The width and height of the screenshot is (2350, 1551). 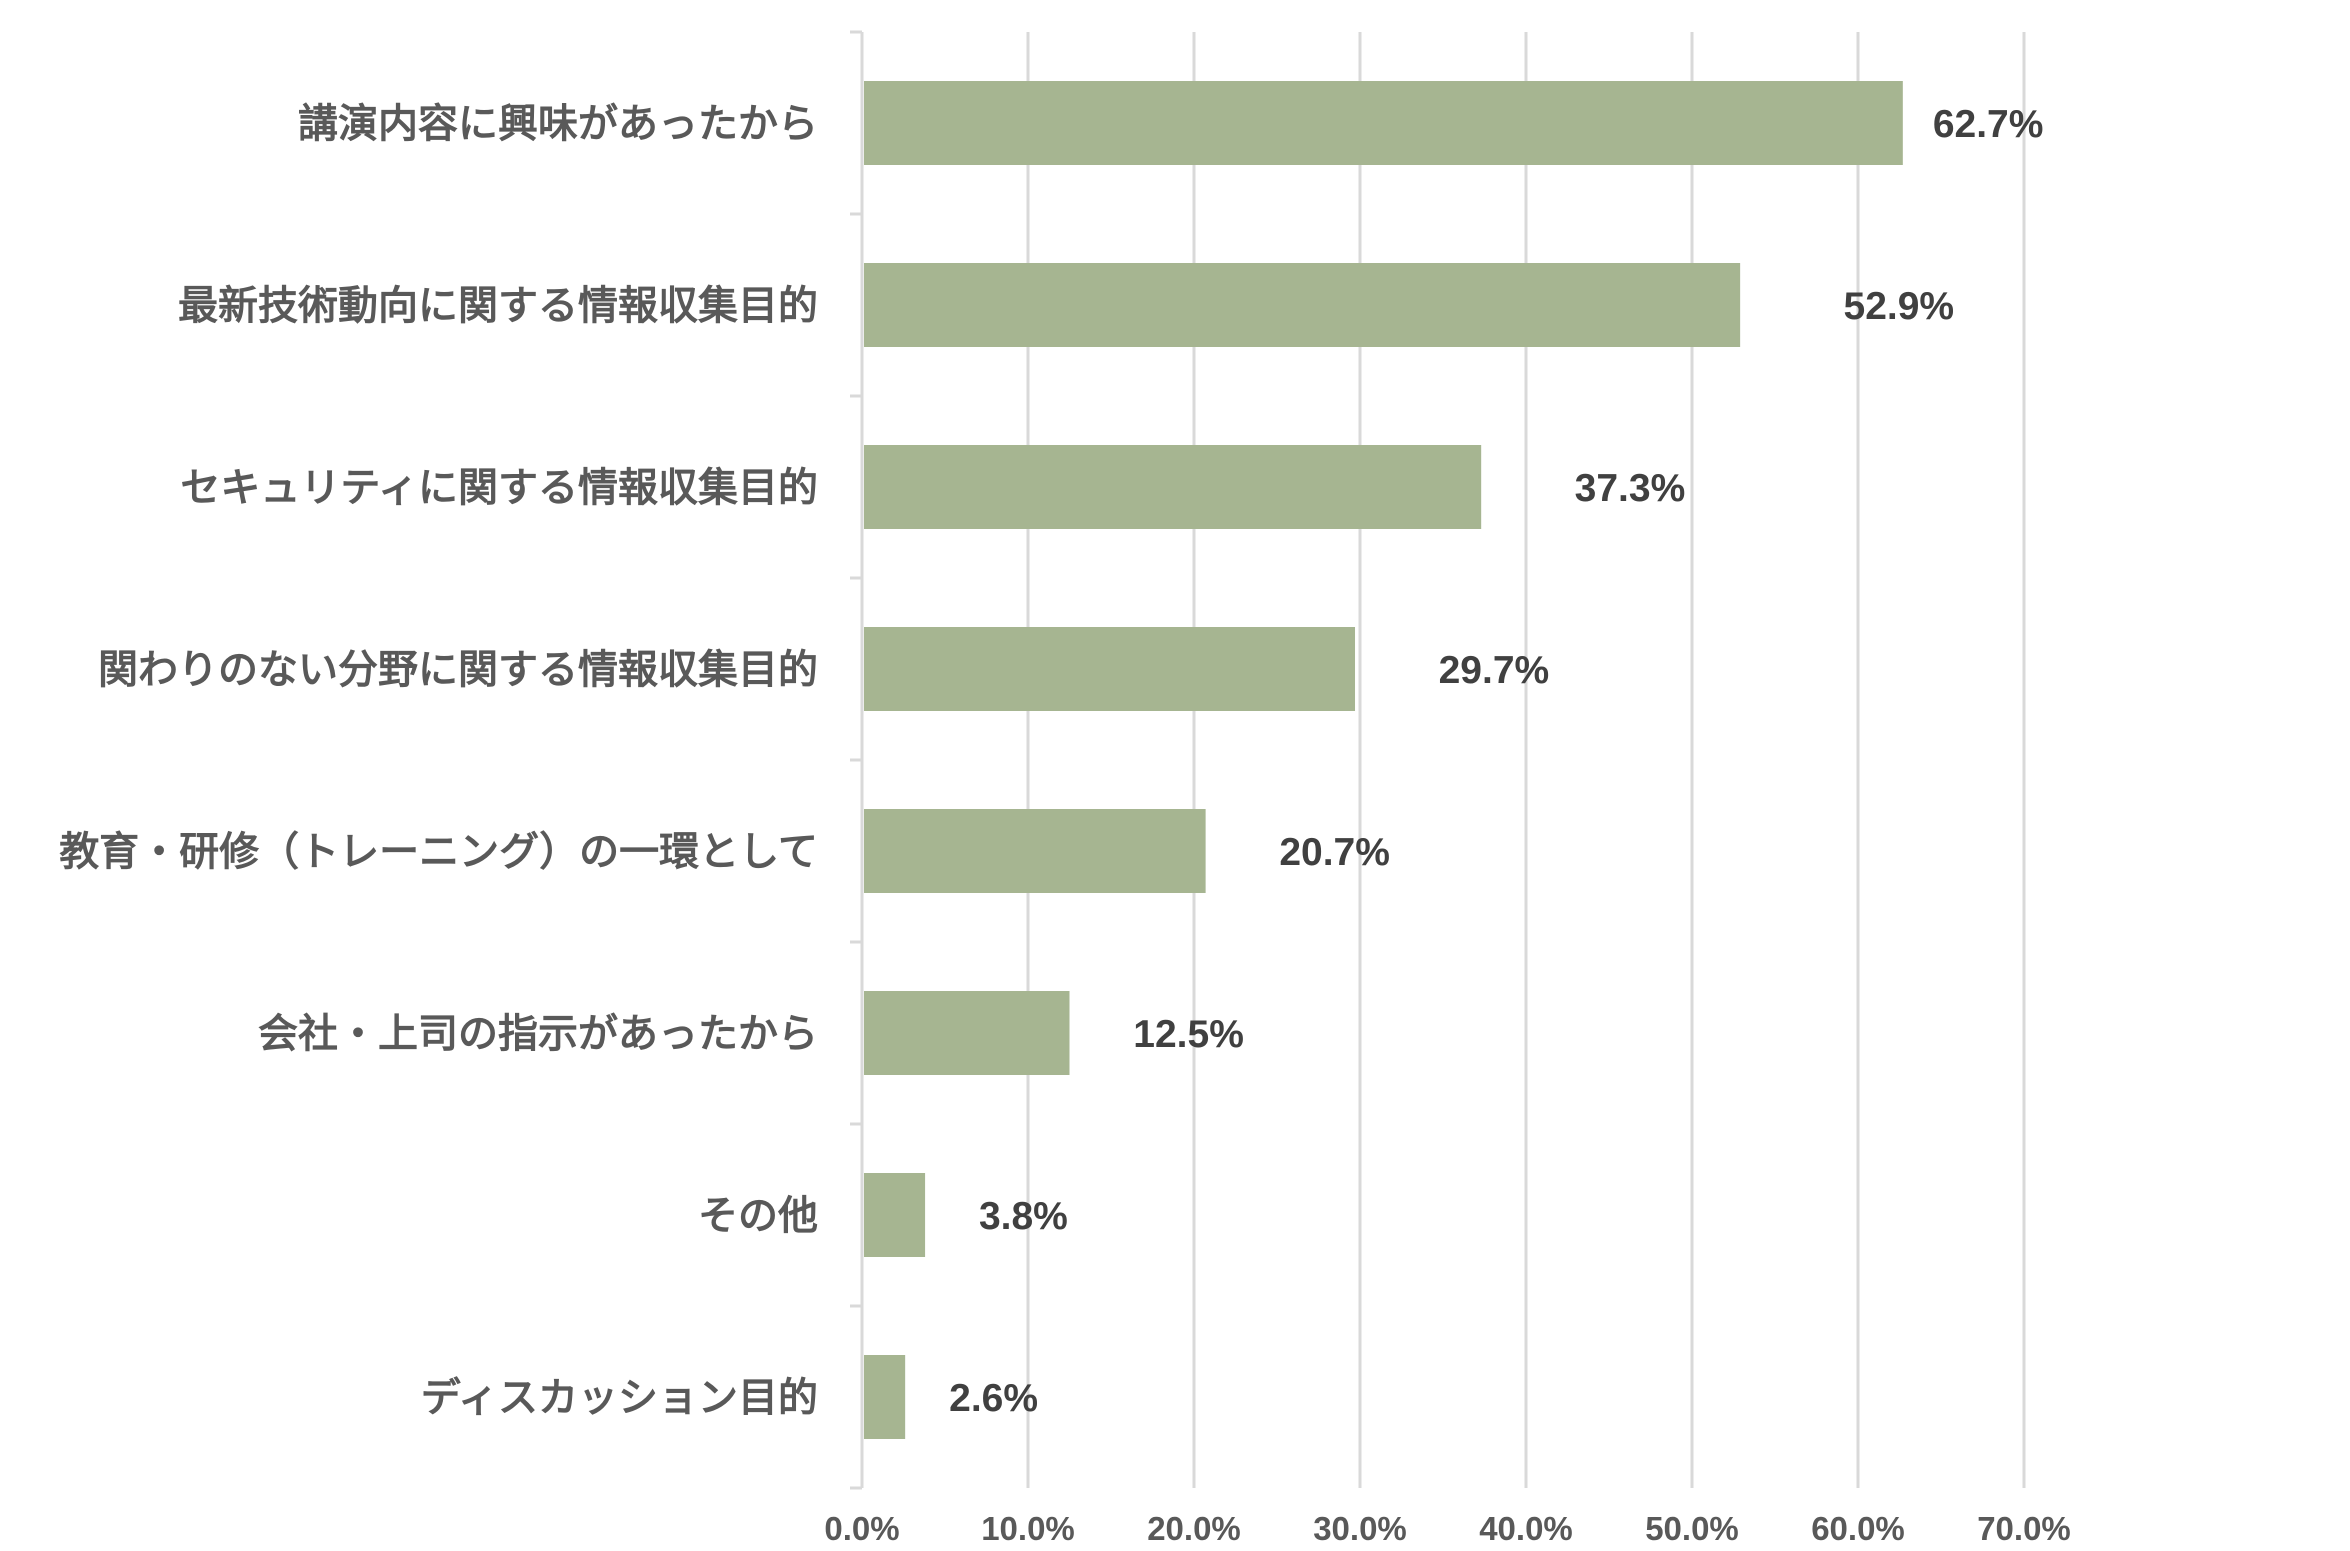 What do you see at coordinates (1988, 124) in the screenshot?
I see `data-label: 62.7%` at bounding box center [1988, 124].